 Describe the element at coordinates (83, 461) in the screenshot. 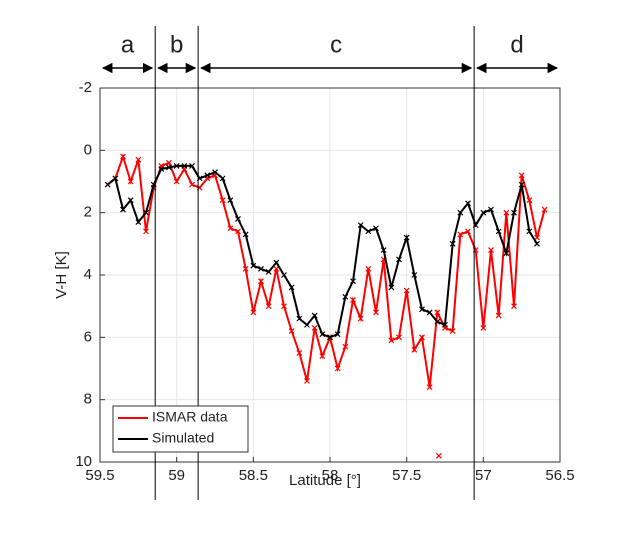

I see `y-tick-label: 10` at that location.